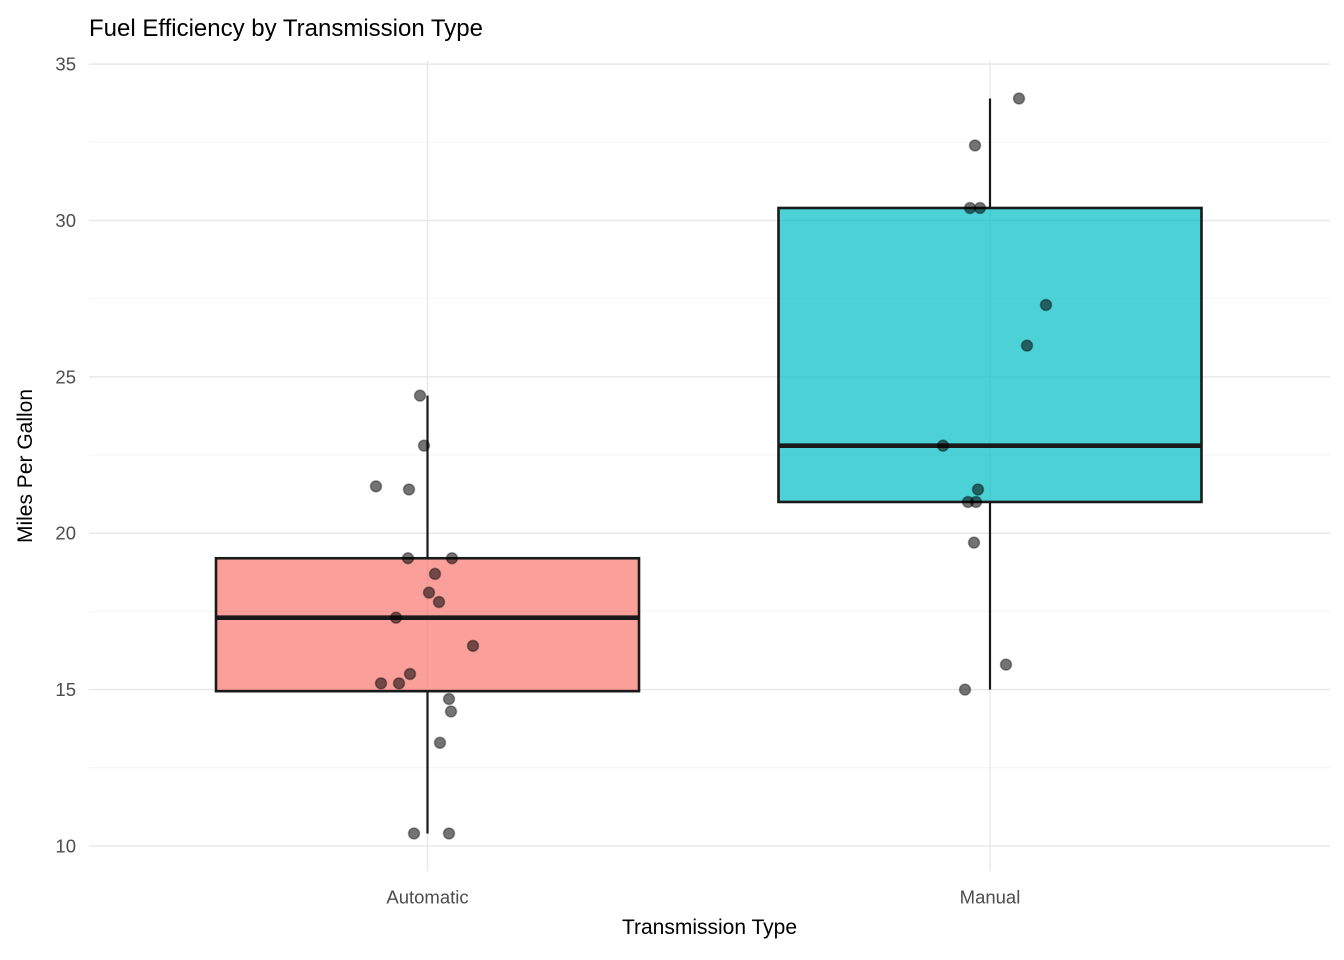  What do you see at coordinates (286, 28) in the screenshot?
I see `chart-title: Fuel Efficiency by Transmission Type` at bounding box center [286, 28].